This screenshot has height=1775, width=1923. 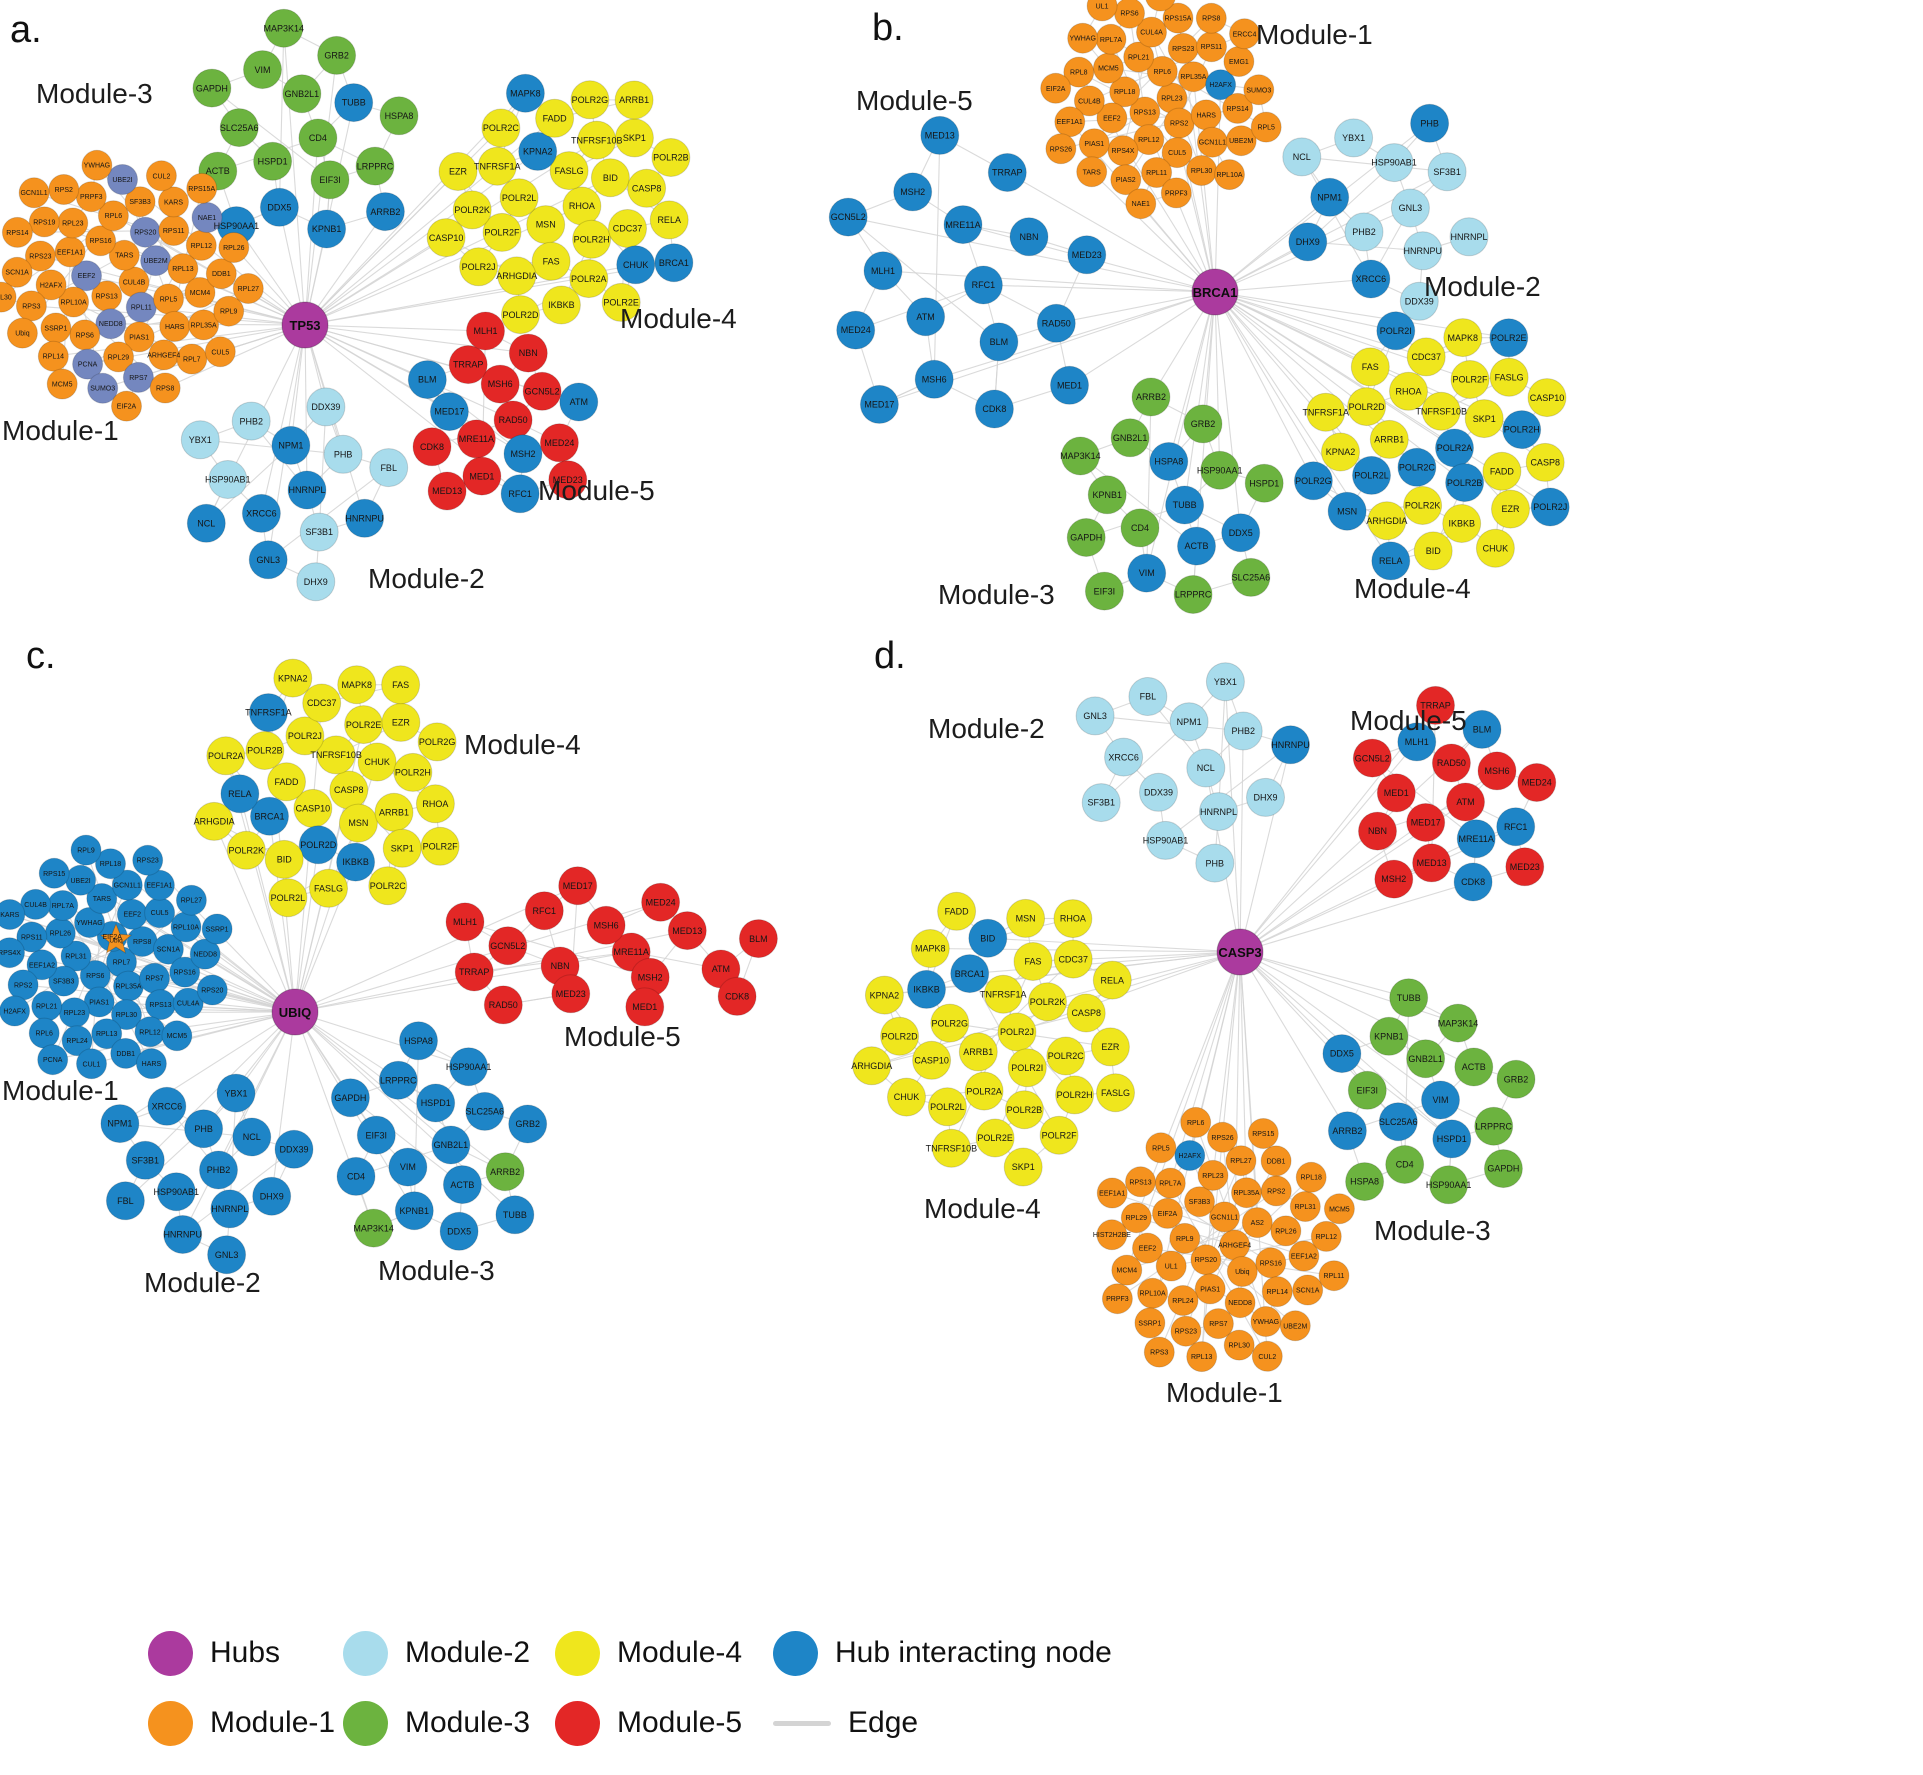 I want to click on node-rfc1, so click(x=983, y=285).